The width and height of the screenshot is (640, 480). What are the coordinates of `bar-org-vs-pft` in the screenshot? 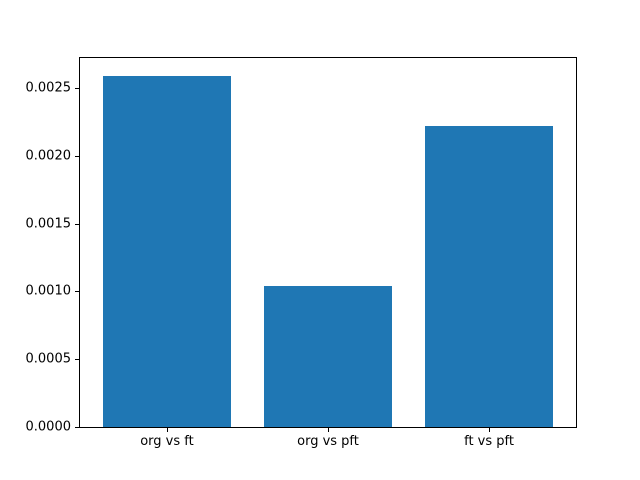 It's located at (328, 356).